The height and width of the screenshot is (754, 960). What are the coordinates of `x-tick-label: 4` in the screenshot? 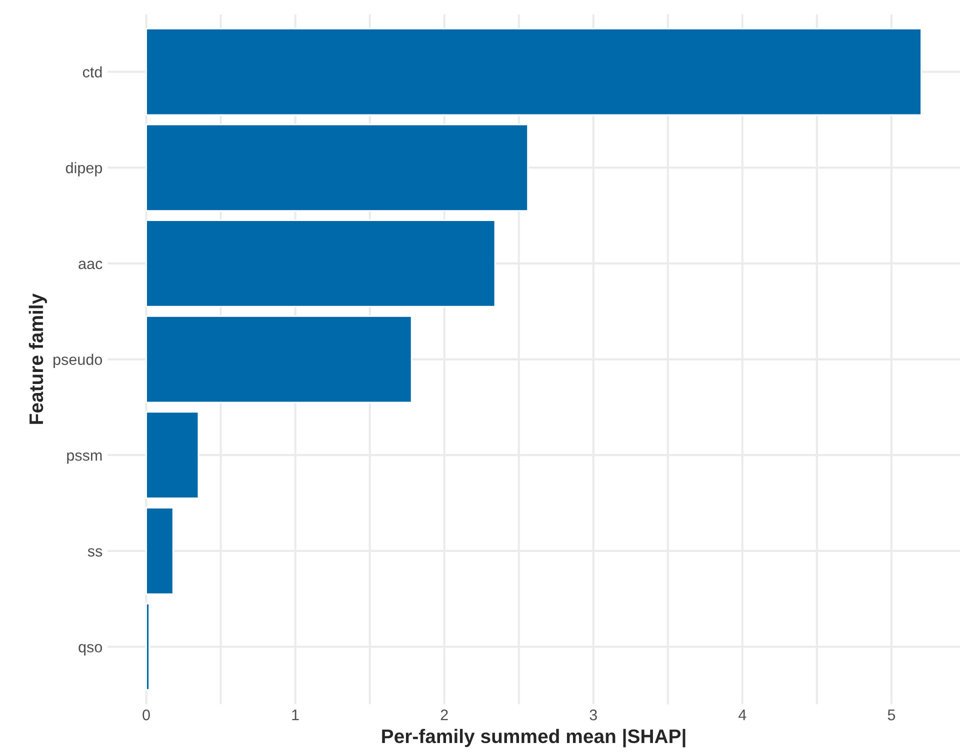 It's located at (742, 715).